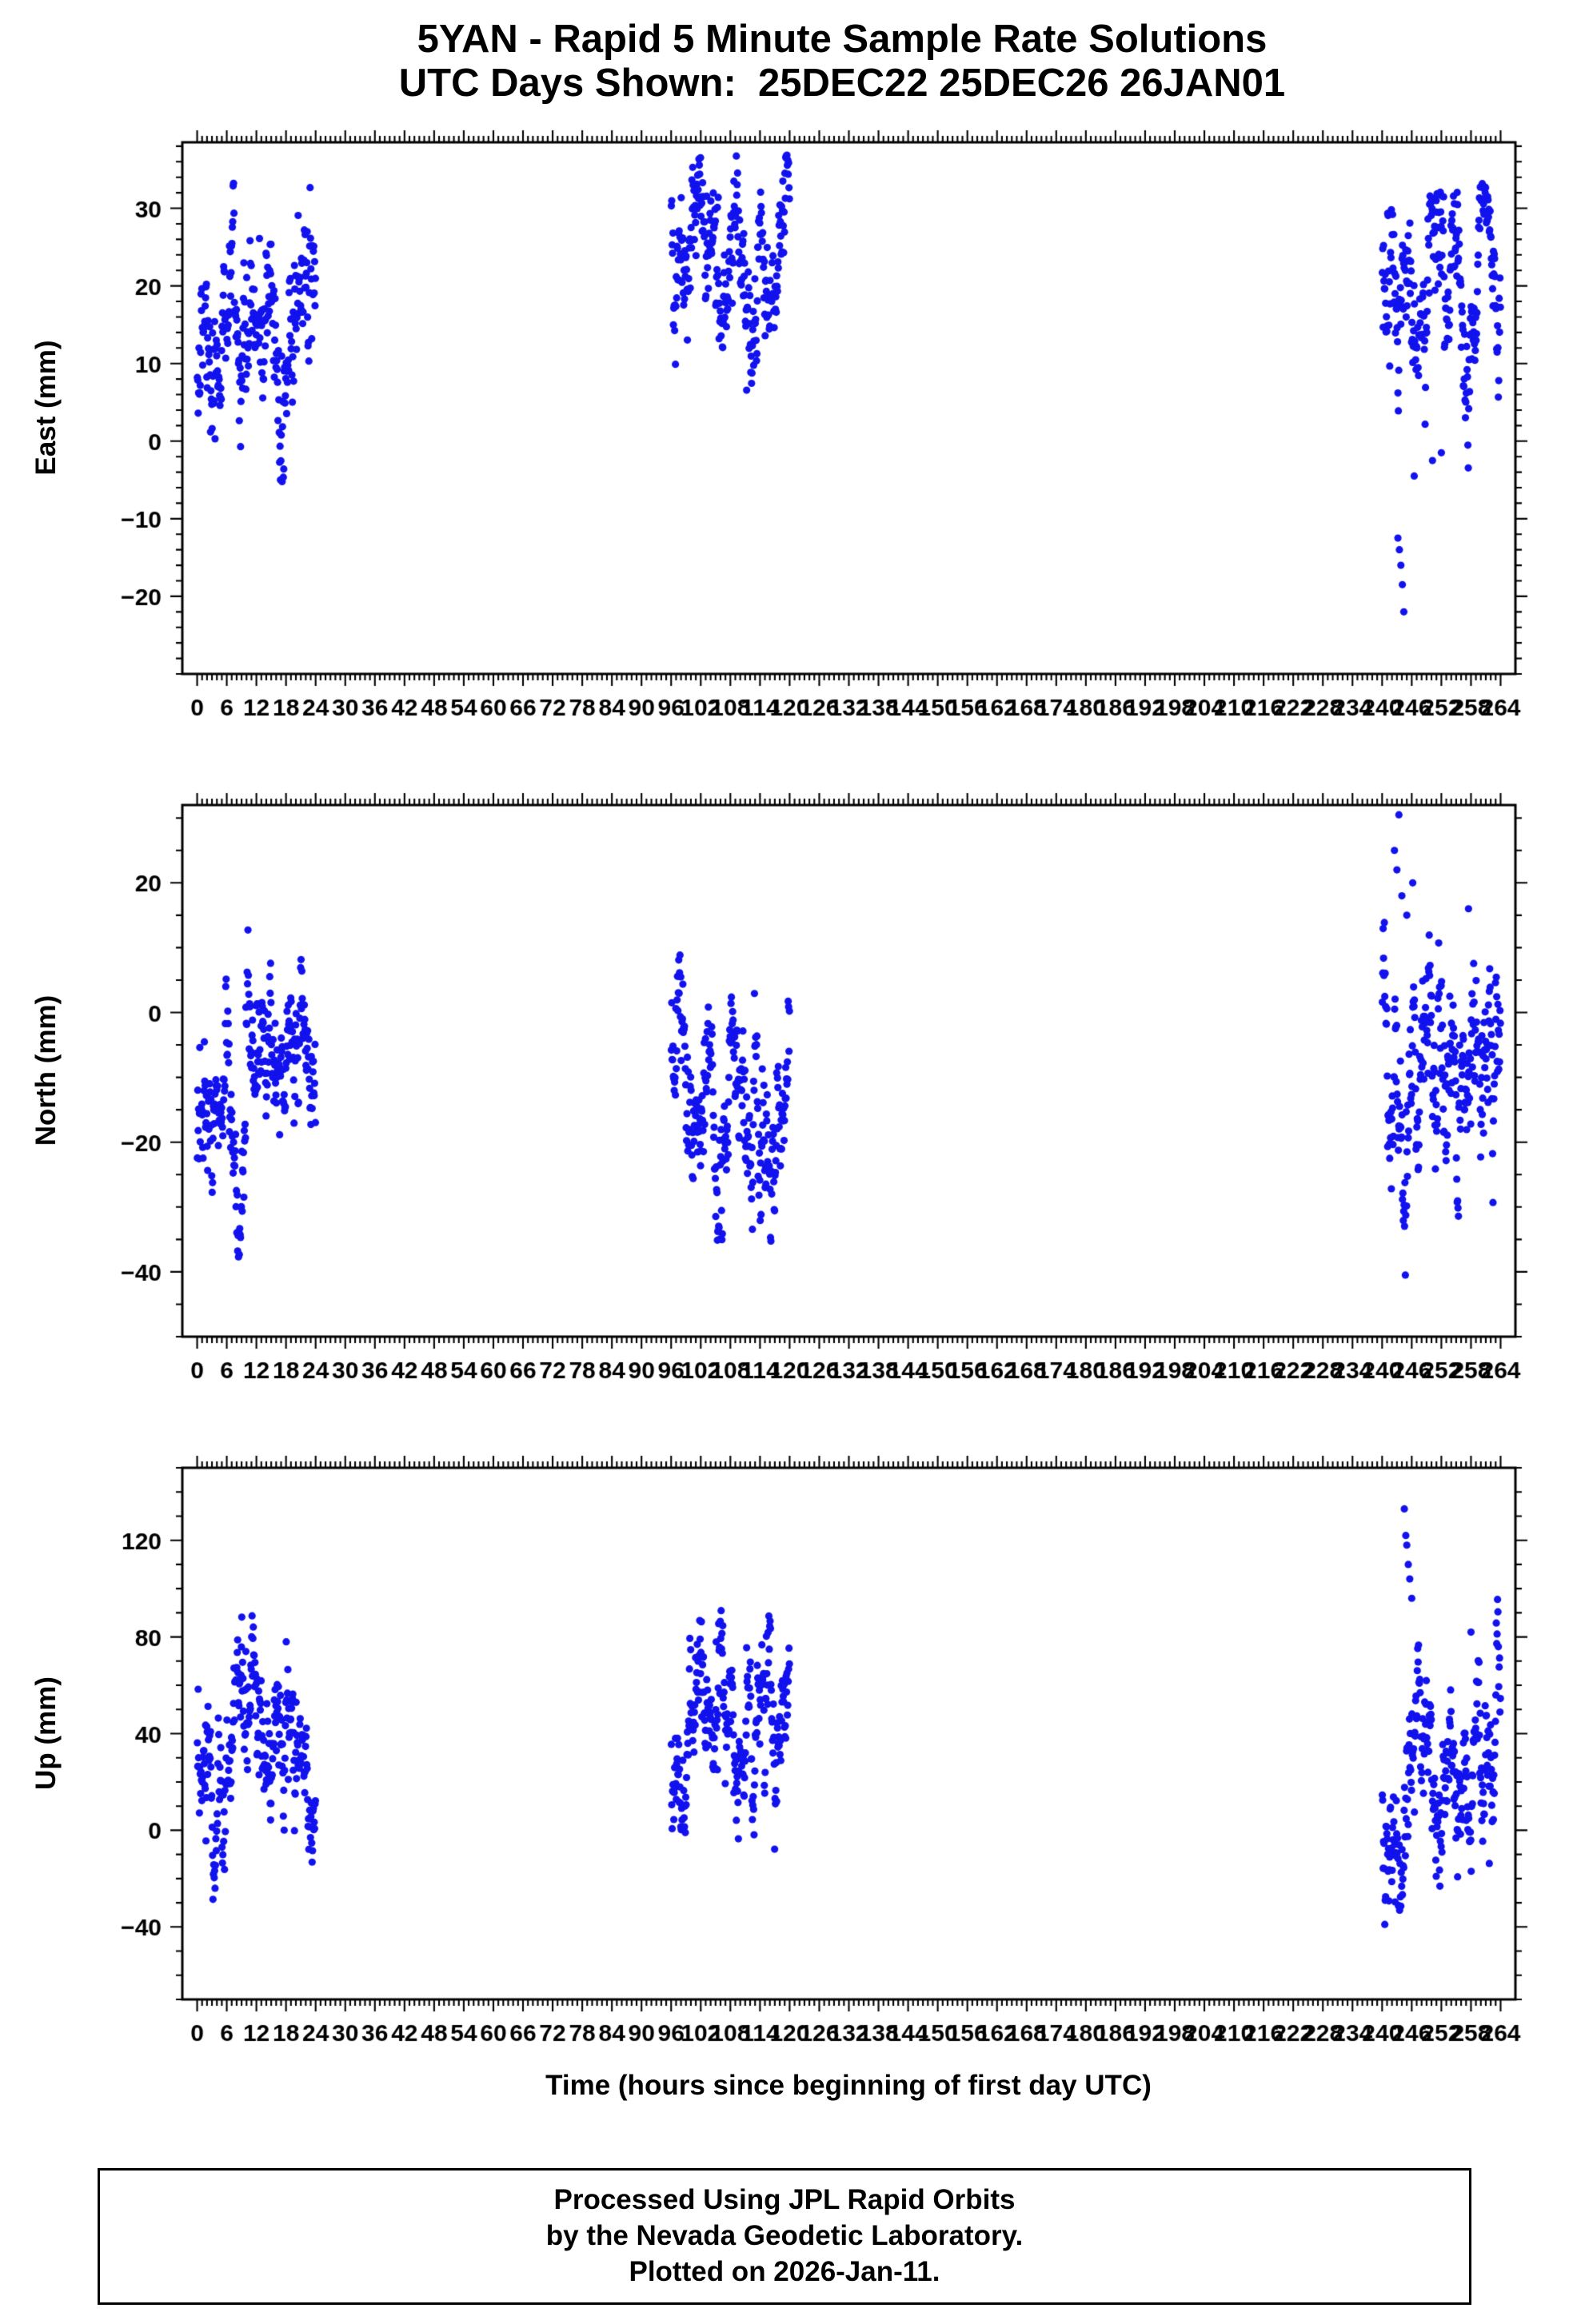 This screenshot has width=1569, height=2324. I want to click on footer-line-3: Plotted on 2026-Jan-11., so click(784, 2271).